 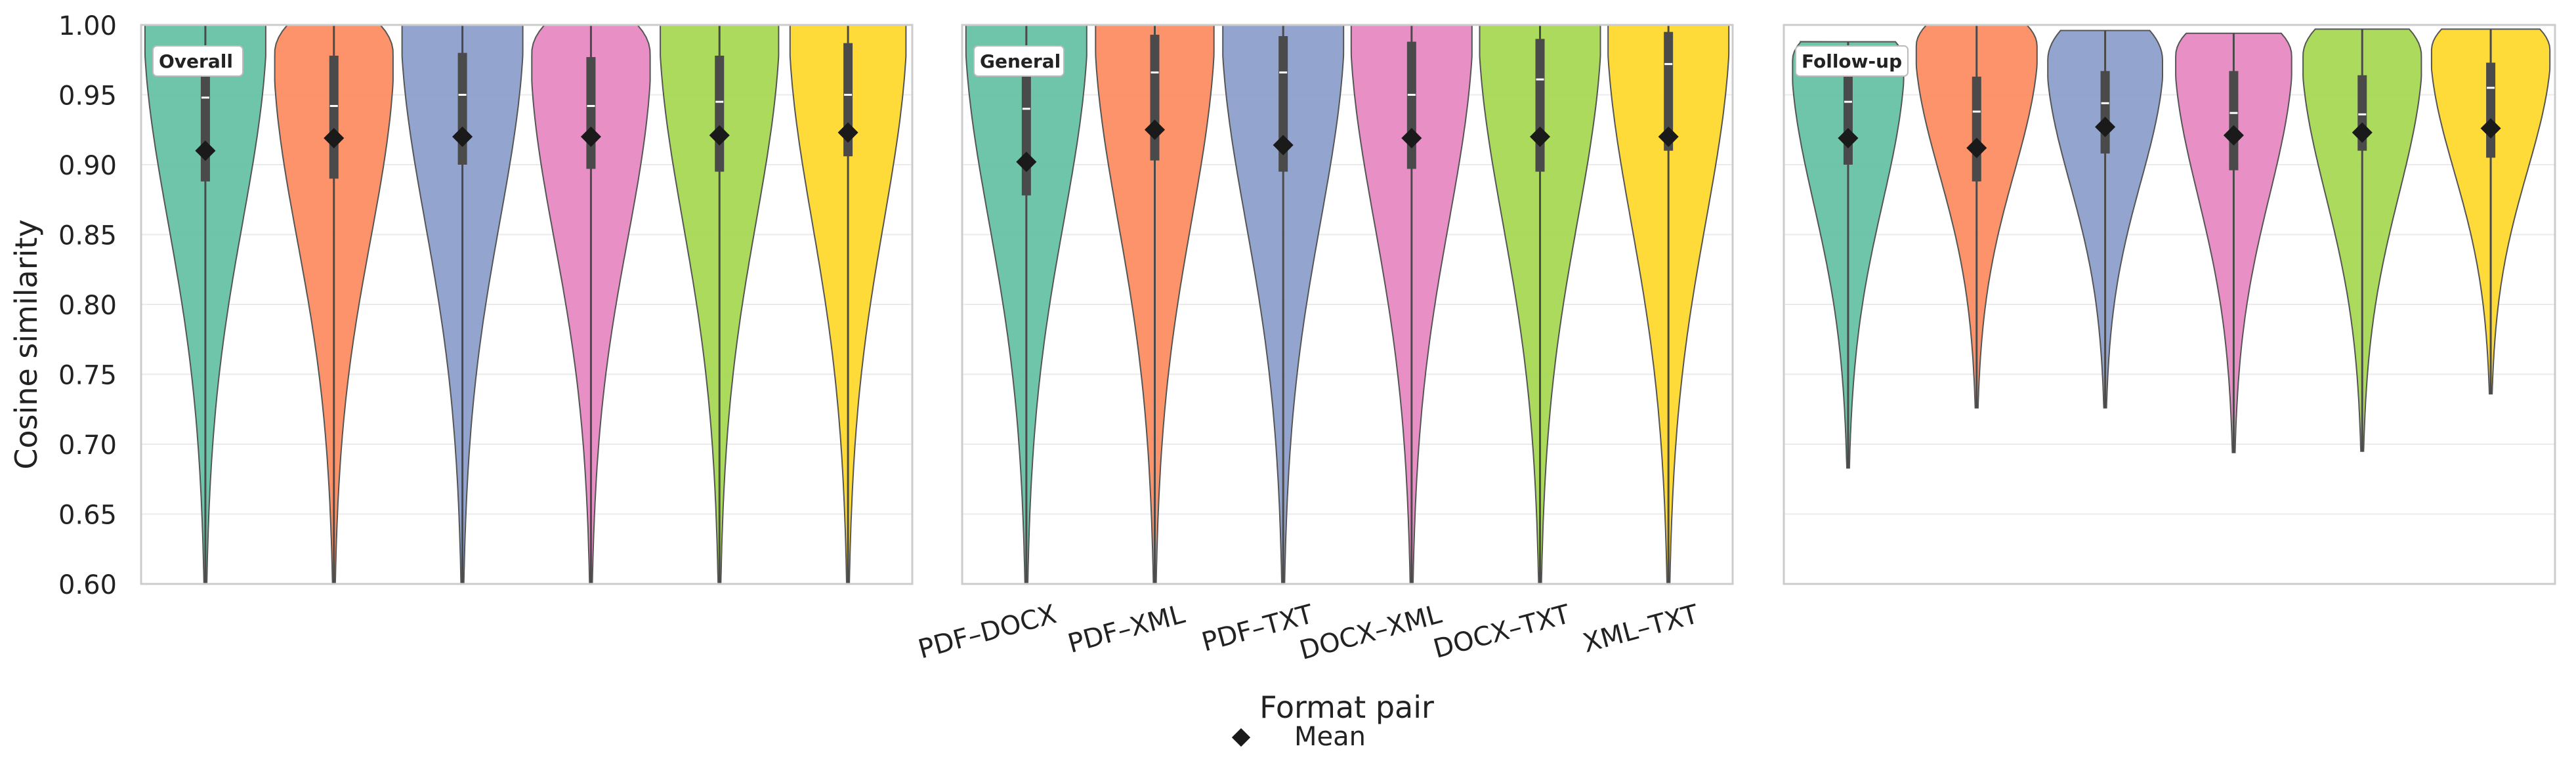 What do you see at coordinates (1501, 632) in the screenshot?
I see `x-tick-label: DOCX–TXT` at bounding box center [1501, 632].